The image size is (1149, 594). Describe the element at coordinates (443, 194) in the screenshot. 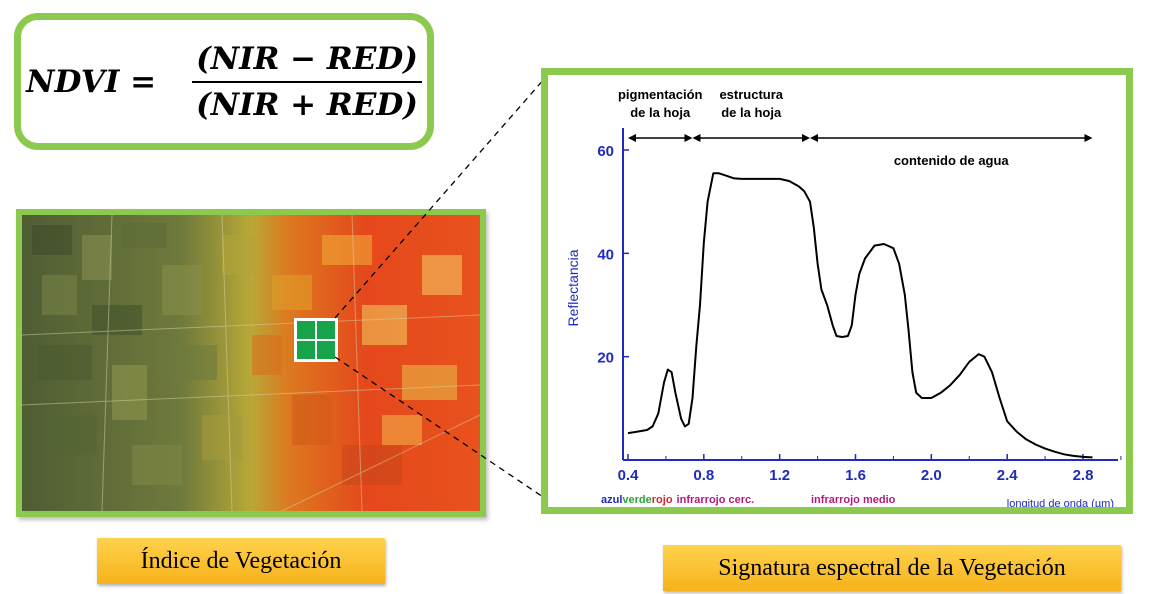

I see `connector-line-top` at that location.